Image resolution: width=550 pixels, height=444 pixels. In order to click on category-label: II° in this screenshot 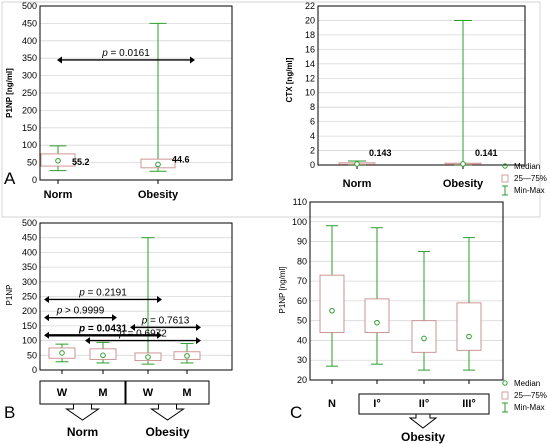, I will do `click(424, 404)`.